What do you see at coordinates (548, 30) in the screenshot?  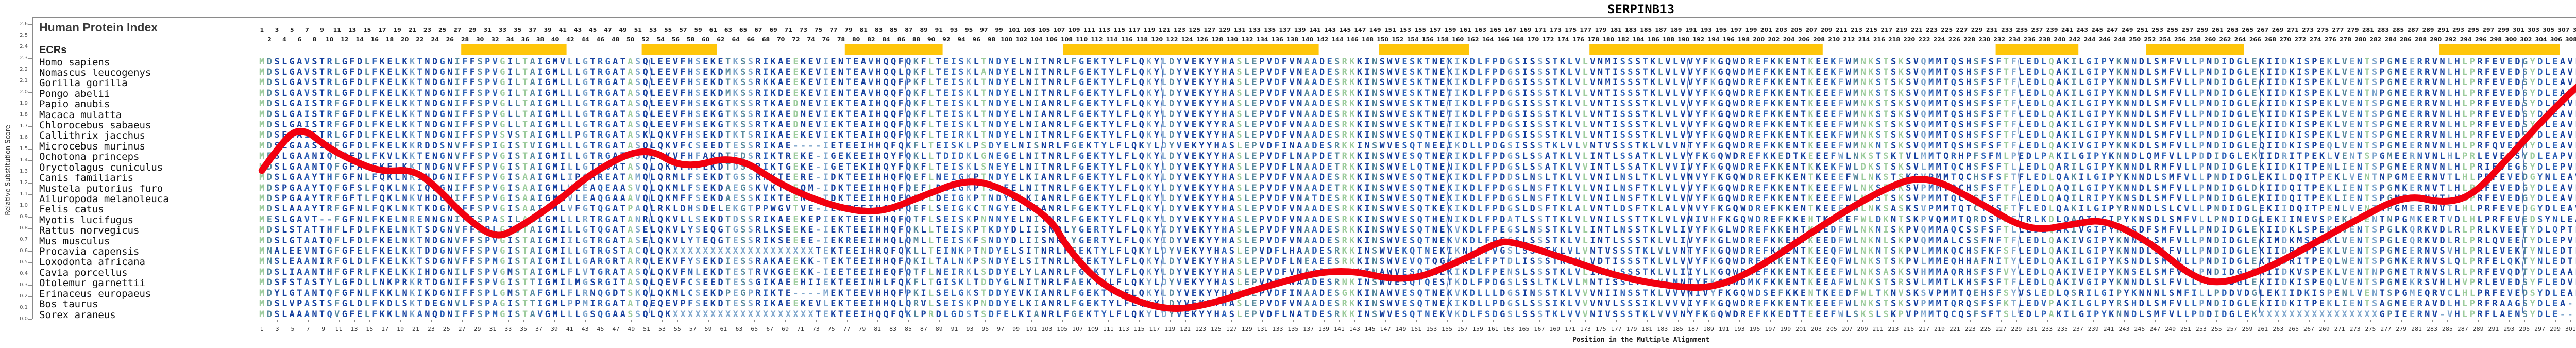 I see `alignment-position-number: 39` at bounding box center [548, 30].